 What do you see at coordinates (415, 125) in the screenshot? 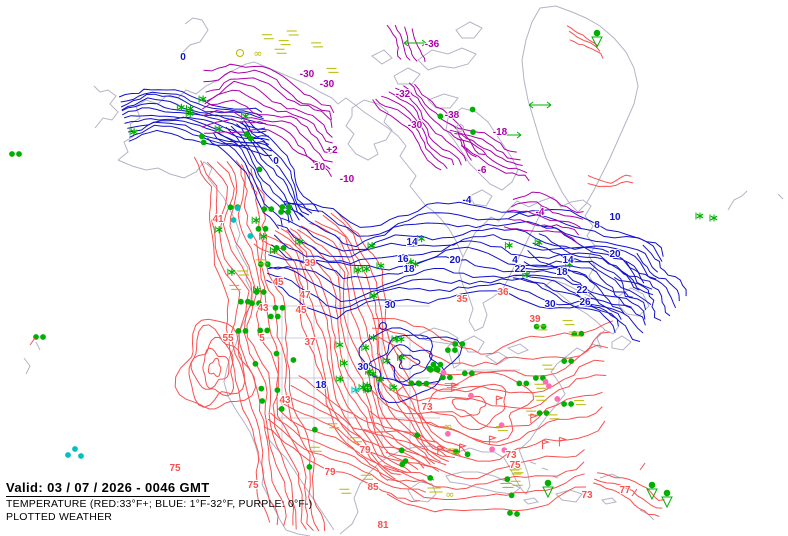
I see `contour-value-label: -30` at bounding box center [415, 125].